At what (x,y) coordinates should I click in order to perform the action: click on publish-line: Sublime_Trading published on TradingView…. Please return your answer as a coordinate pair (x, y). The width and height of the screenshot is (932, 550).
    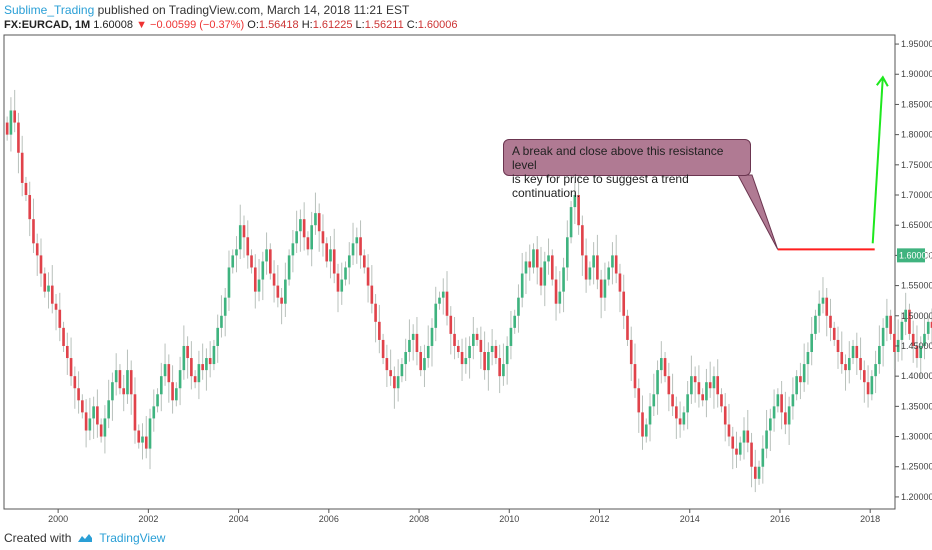
    Looking at the image, I should click on (206, 10).